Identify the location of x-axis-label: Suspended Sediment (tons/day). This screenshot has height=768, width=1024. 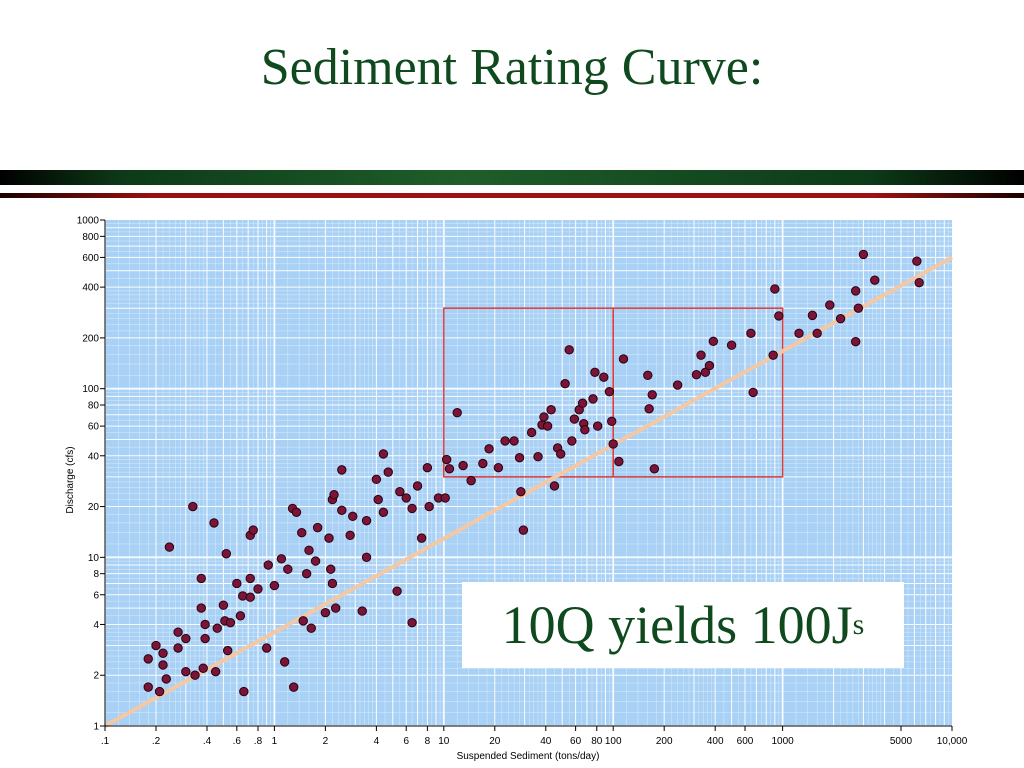
(528, 756).